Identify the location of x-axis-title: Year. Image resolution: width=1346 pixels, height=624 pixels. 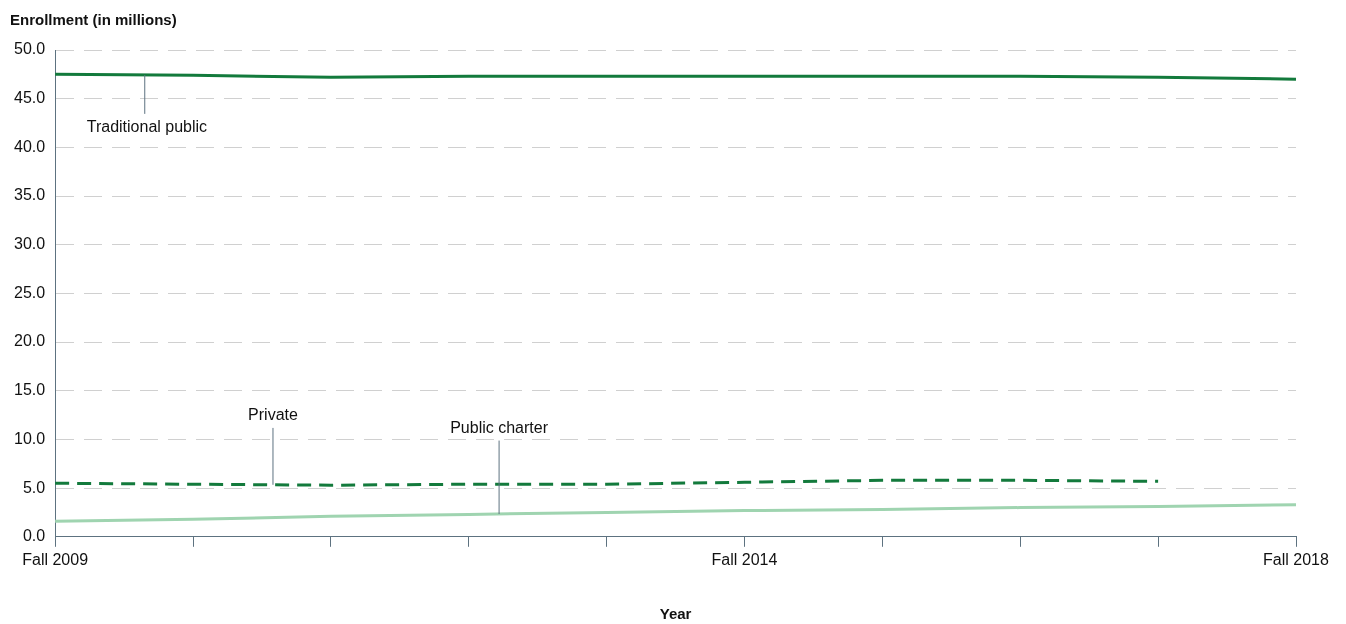
(675, 614).